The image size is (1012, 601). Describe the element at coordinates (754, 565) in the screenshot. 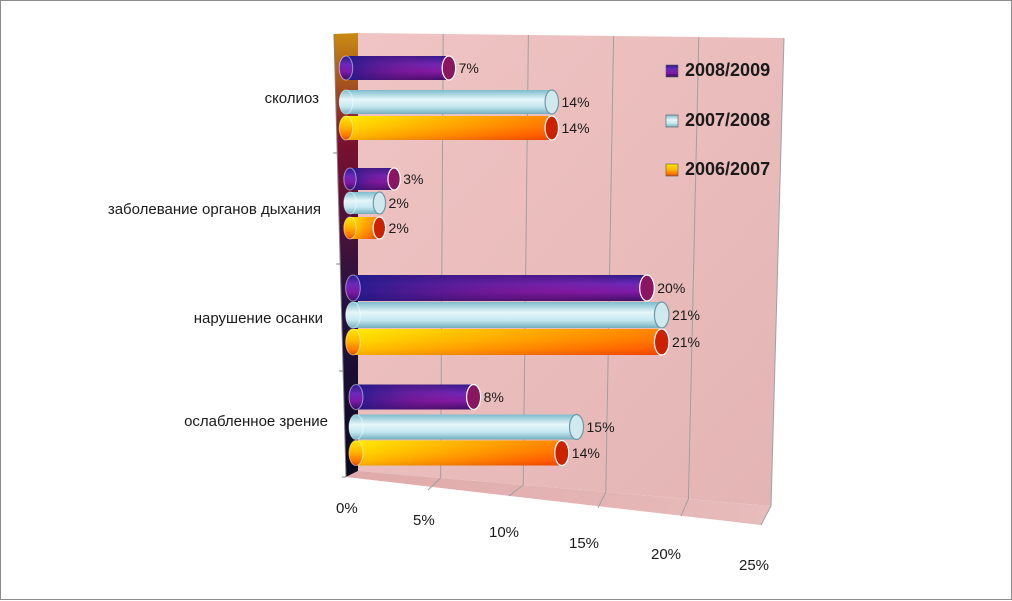

I see `x-tick-label: 25%` at that location.